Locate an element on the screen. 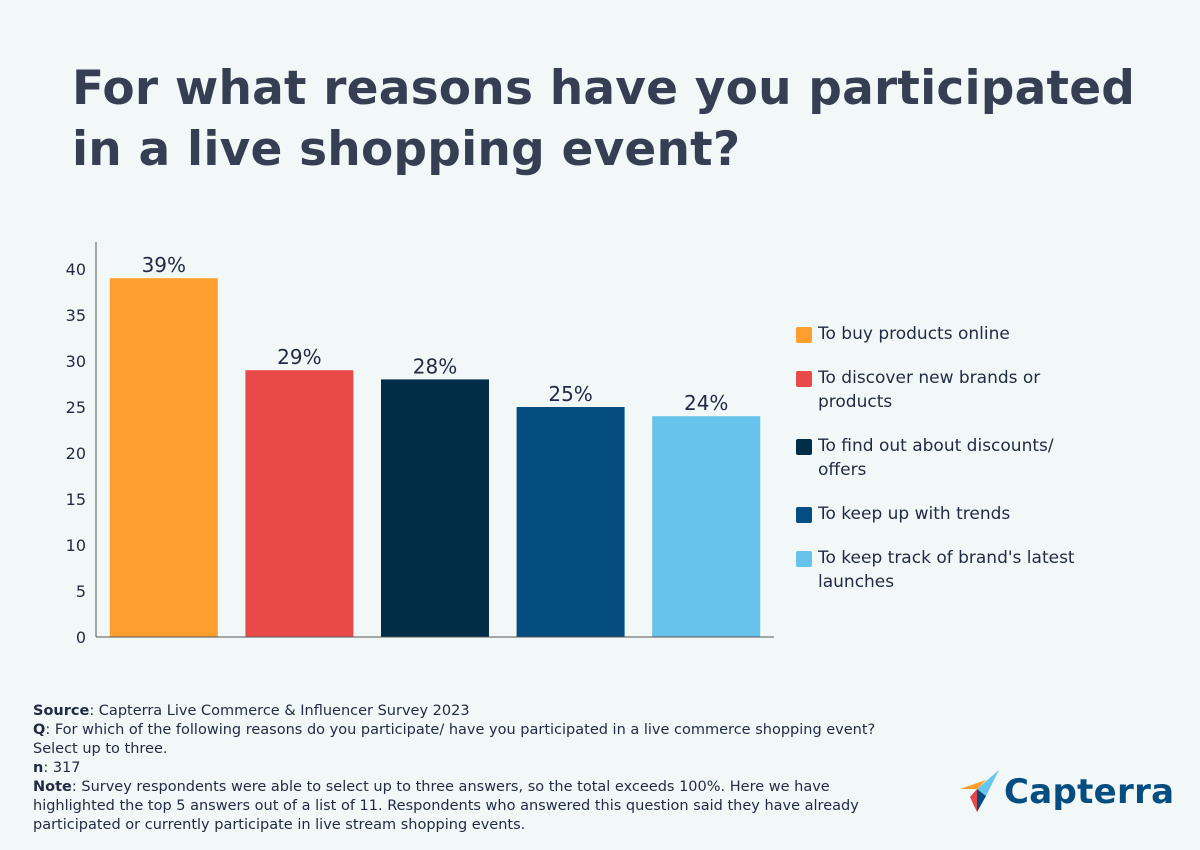  data-labels: 39% 29% 28% 25% 24% is located at coordinates (435, 334).